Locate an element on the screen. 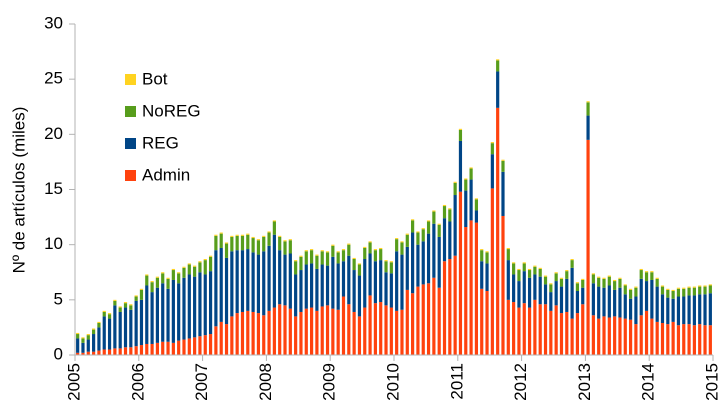 Image resolution: width=720 pixels, height=416 pixels. x-tick-label: 2014 is located at coordinates (648, 382).